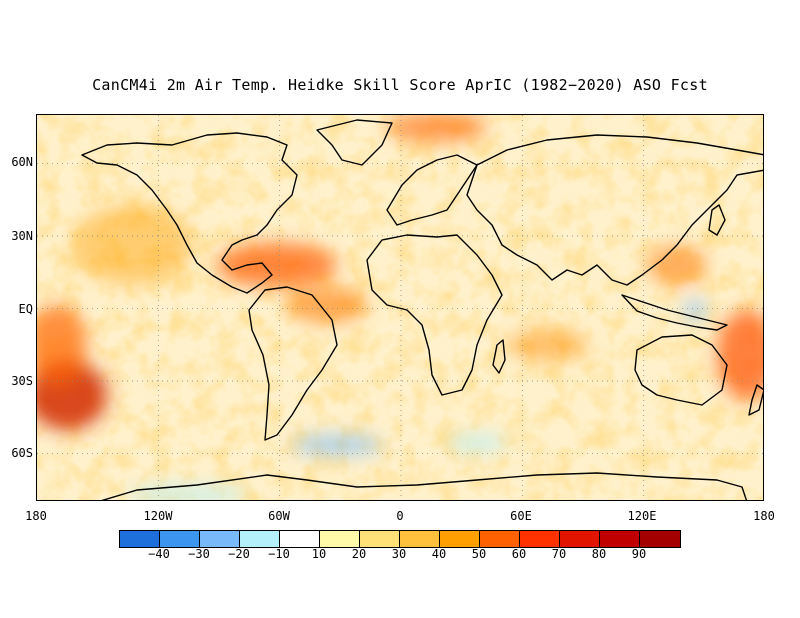 The height and width of the screenshot is (618, 800). I want to click on colorbar-label: 70, so click(559, 554).